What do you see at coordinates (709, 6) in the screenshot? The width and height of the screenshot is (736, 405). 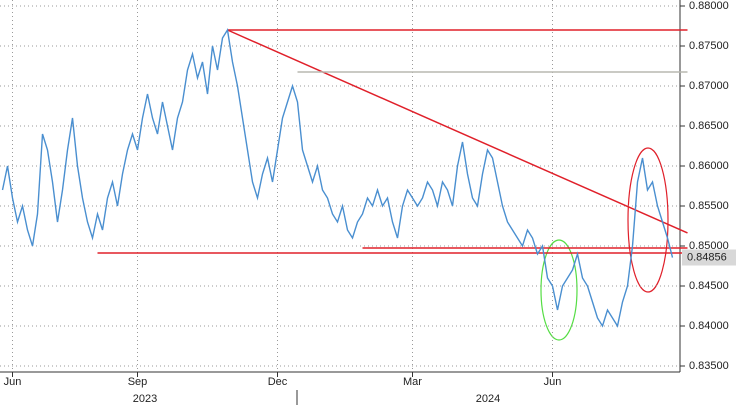 I see `y-tick-label: 0.88000` at bounding box center [709, 6].